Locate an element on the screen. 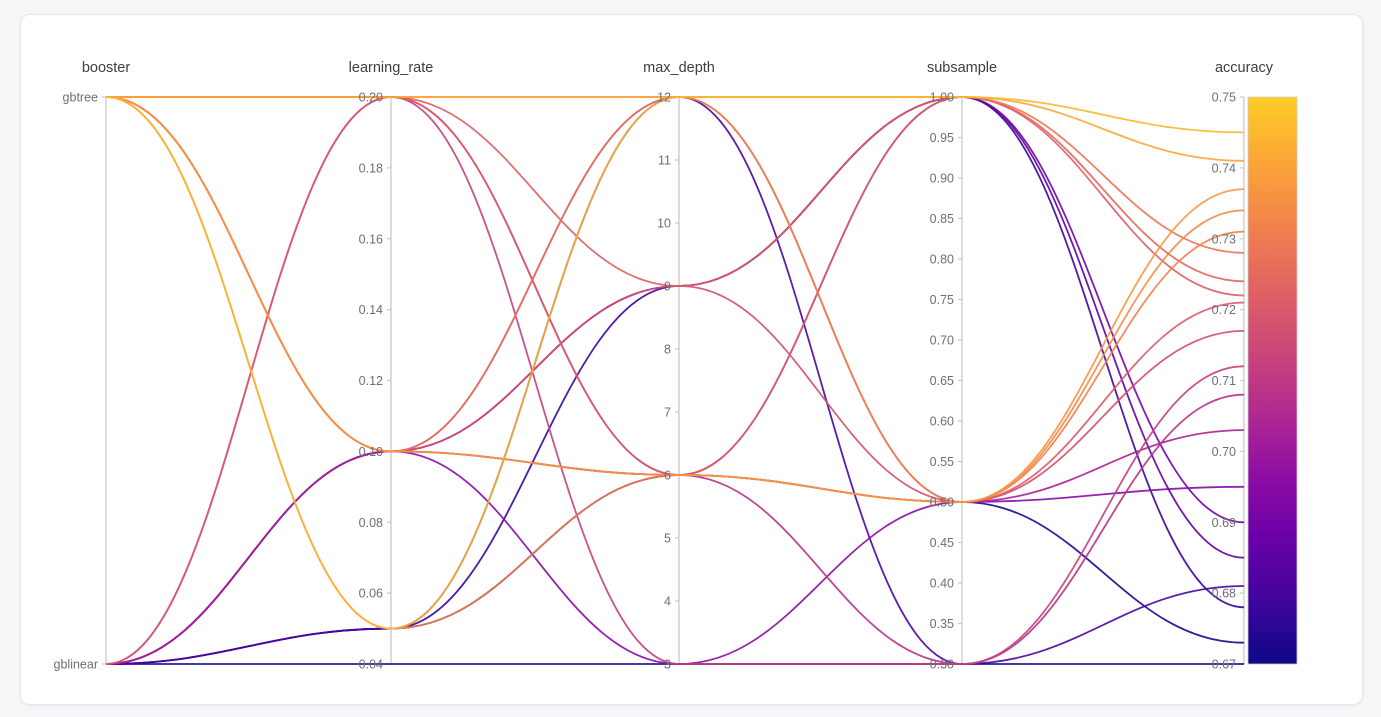  tick-label: 0.55 is located at coordinates (942, 462).